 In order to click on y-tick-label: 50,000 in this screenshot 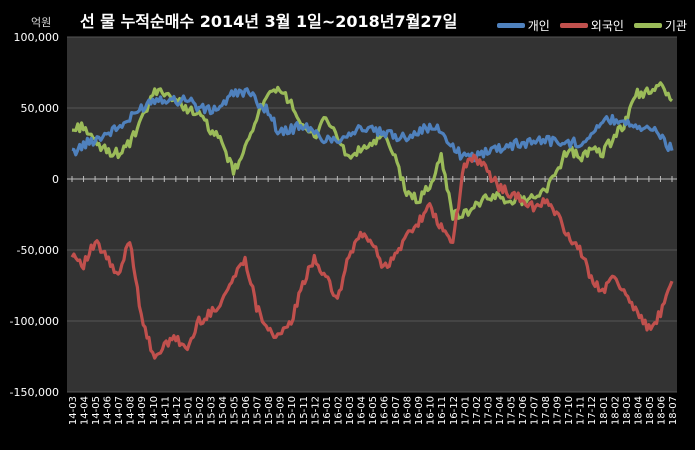, I will do `click(40, 108)`.